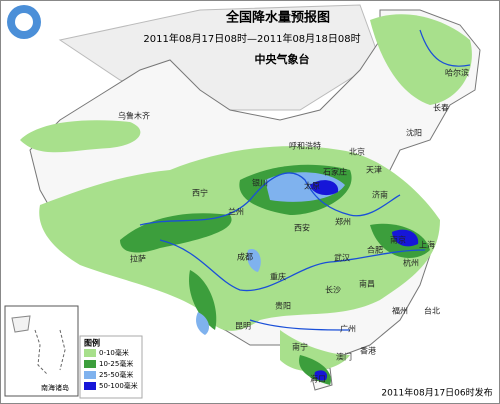  Describe the element at coordinates (278, 277) in the screenshot. I see `city-label: 重庆` at that location.